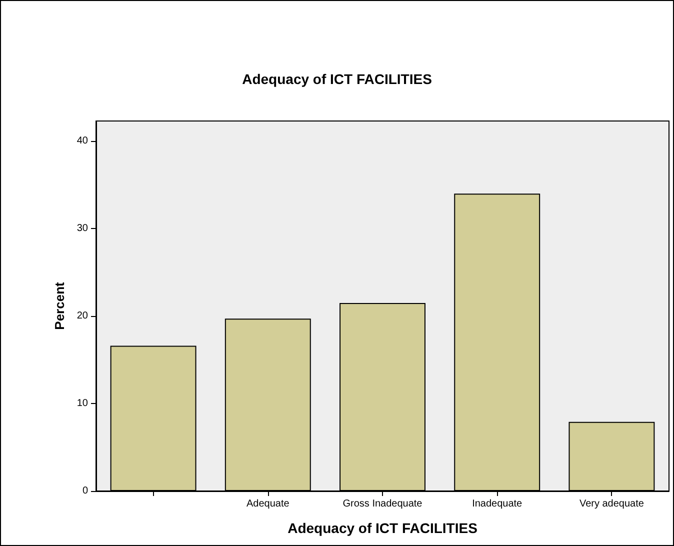 The image size is (674, 546). What do you see at coordinates (382, 504) in the screenshot?
I see `x-tick-label: Gross Inadequate` at bounding box center [382, 504].